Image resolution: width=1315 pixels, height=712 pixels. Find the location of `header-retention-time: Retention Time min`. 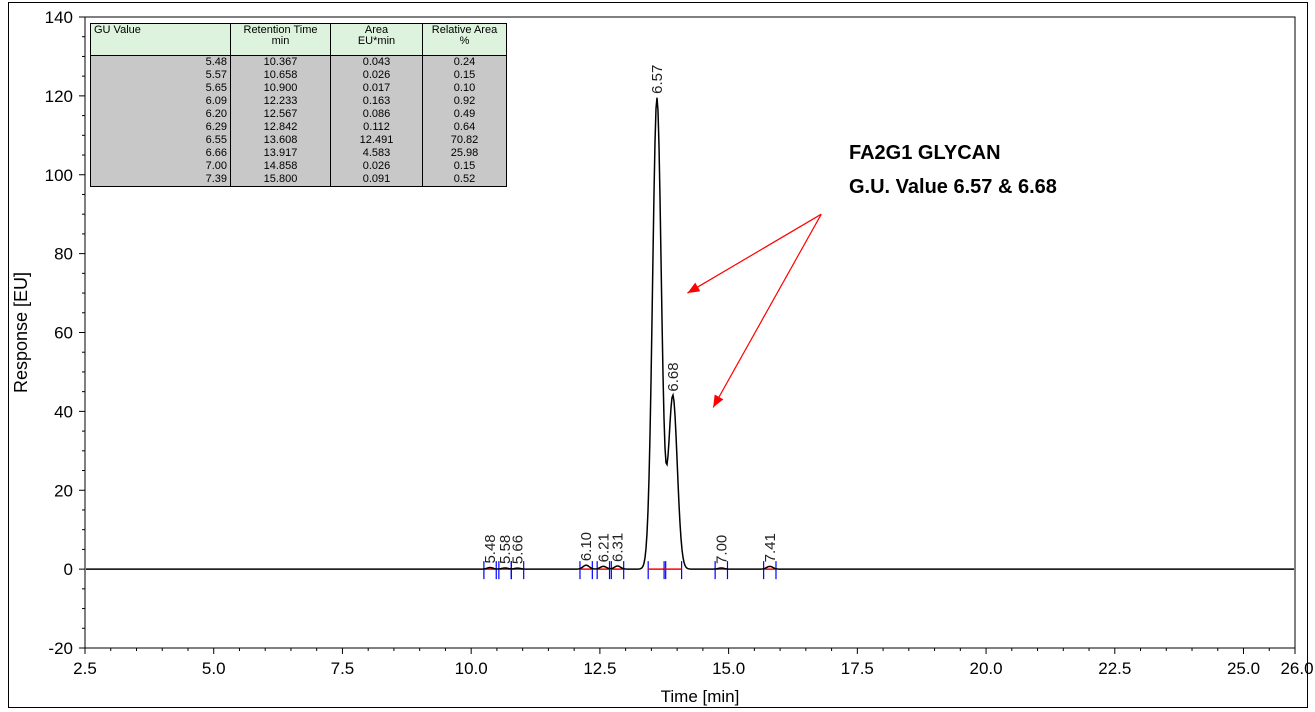

header-retention-time: Retention Time min is located at coordinates (280, 39).